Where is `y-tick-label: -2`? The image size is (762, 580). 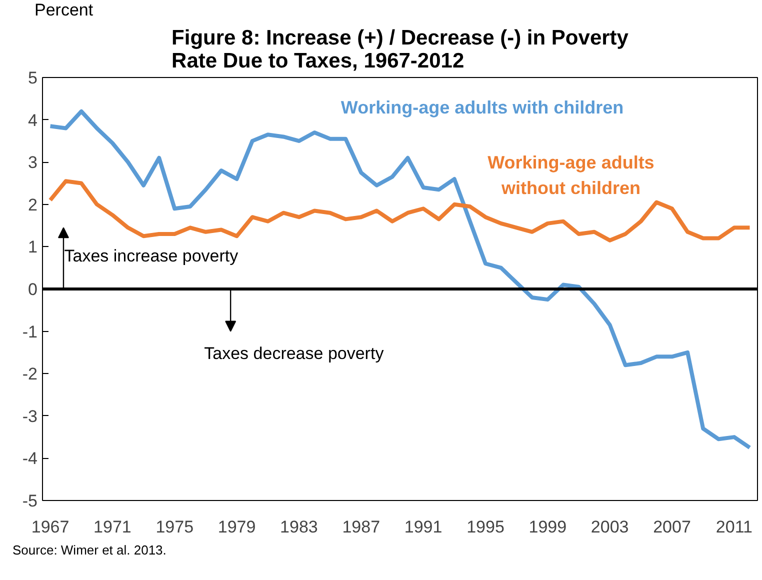
y-tick-label: -2 is located at coordinates (30, 374).